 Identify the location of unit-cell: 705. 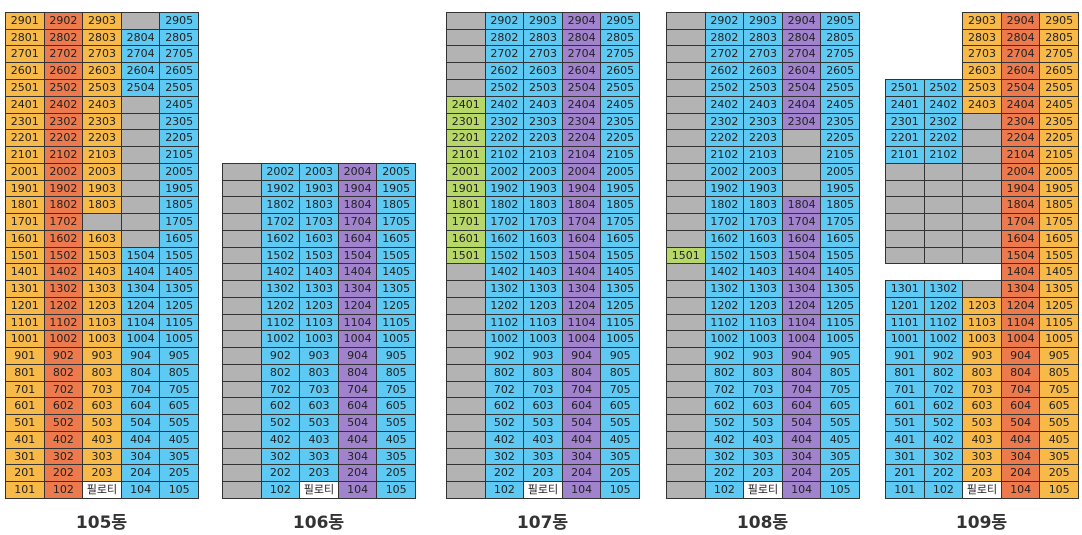
(1059, 389).